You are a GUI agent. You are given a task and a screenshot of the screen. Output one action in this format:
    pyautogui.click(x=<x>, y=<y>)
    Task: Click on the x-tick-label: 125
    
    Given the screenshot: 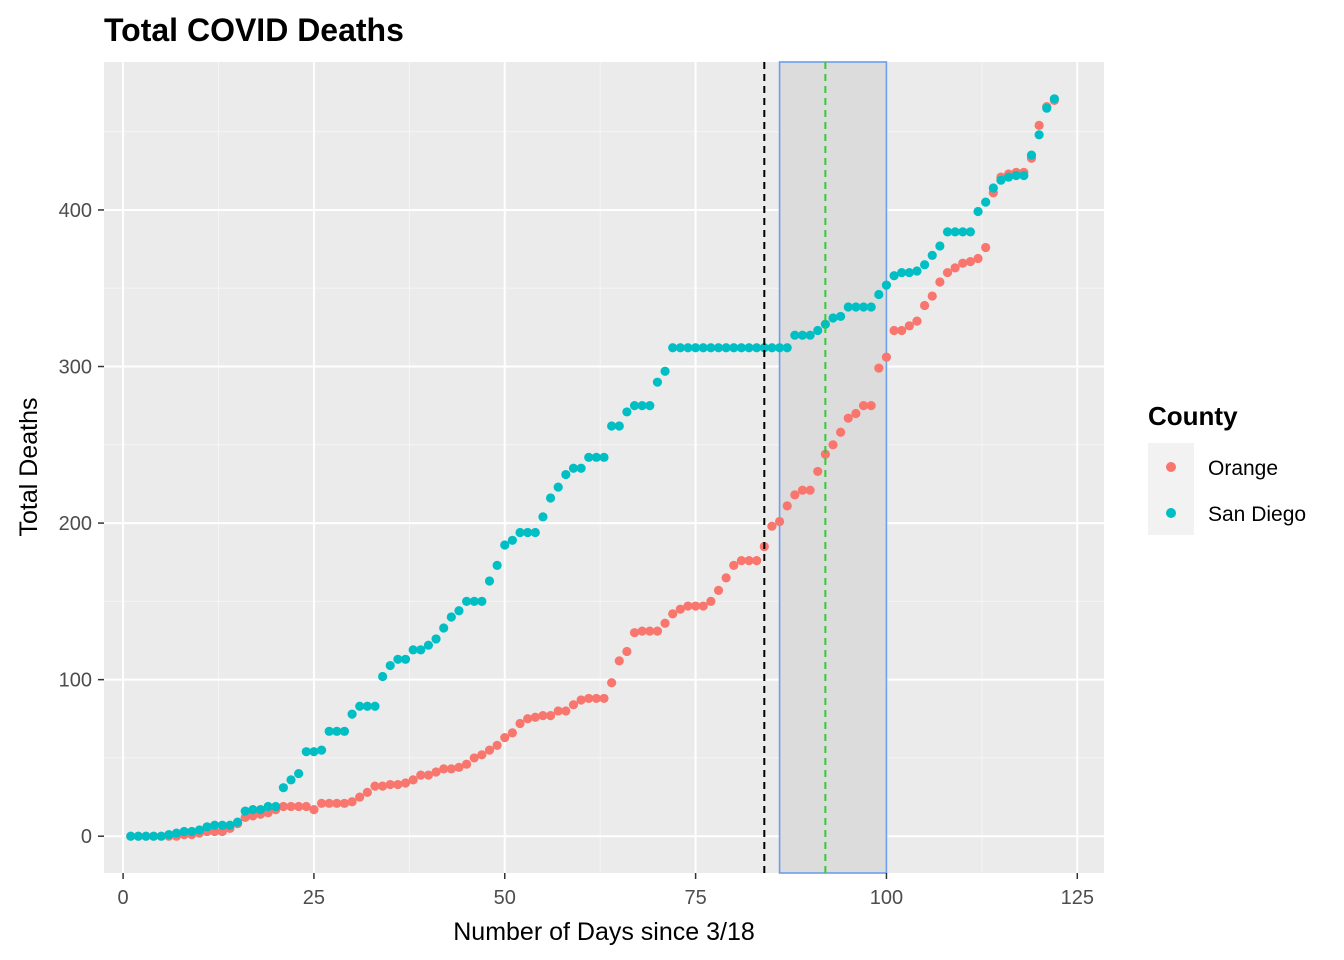 What is the action you would take?
    pyautogui.click(x=1077, y=898)
    